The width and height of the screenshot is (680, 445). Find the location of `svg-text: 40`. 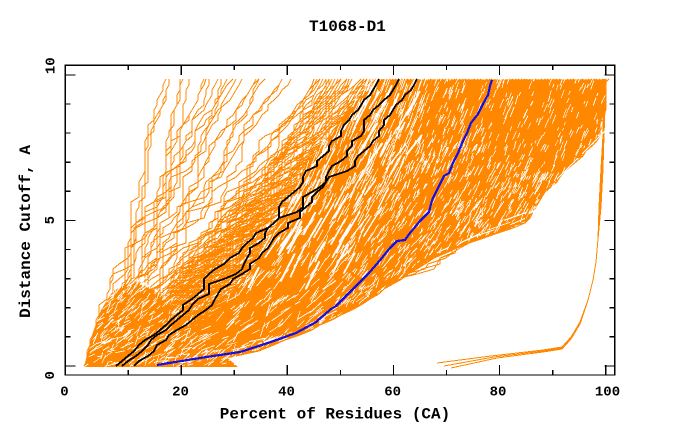

svg-text: 40 is located at coordinates (286, 393).